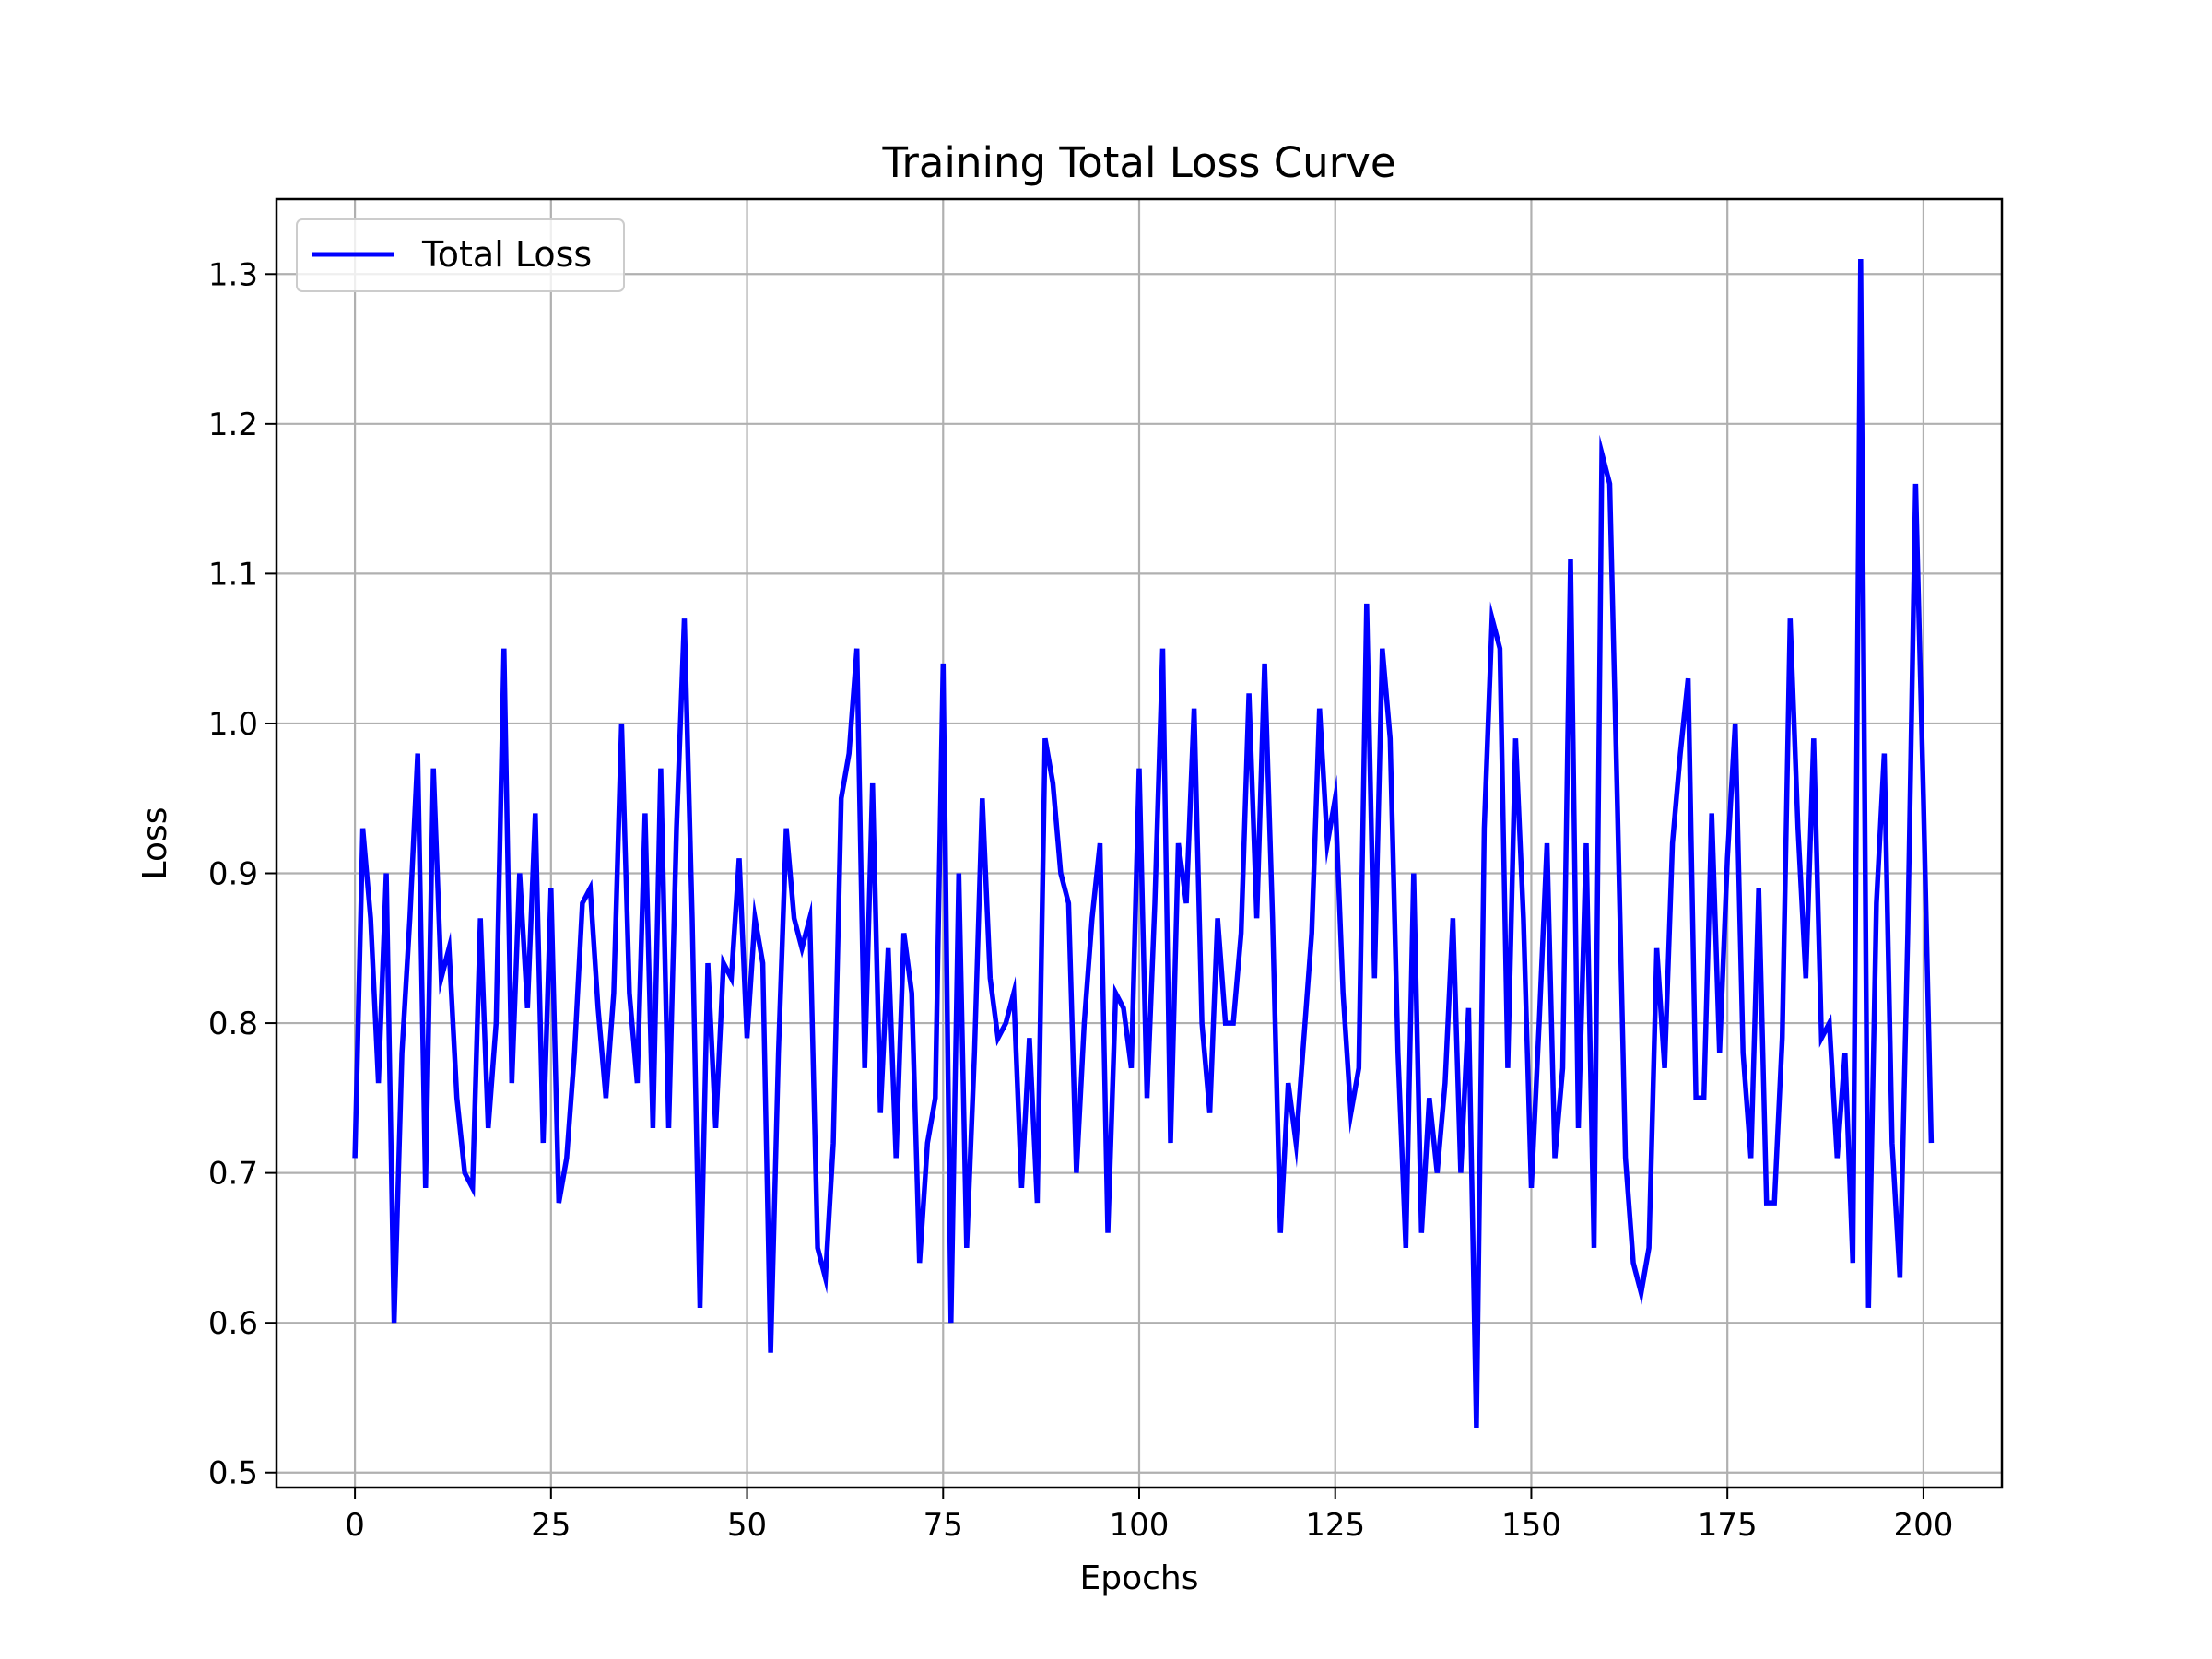 The image size is (2212, 1659). Describe the element at coordinates (233, 724) in the screenshot. I see `y-tick-label: 1.0` at that location.